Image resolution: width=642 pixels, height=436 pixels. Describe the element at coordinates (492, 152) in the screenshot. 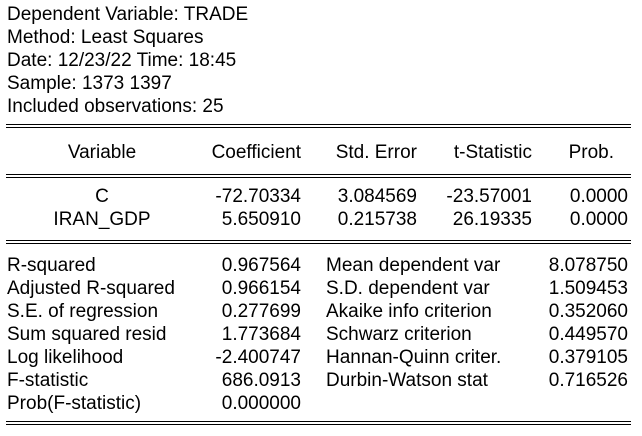

I see `column-header-t-statistic: t-Statistic` at that location.